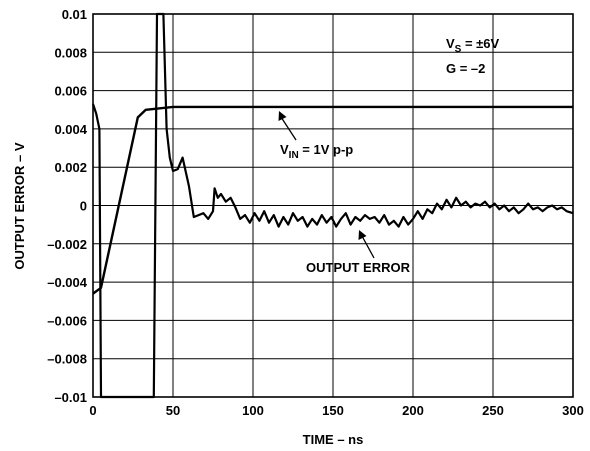  I want to click on supply-condition-label: VS = ±6V, so click(473, 45).